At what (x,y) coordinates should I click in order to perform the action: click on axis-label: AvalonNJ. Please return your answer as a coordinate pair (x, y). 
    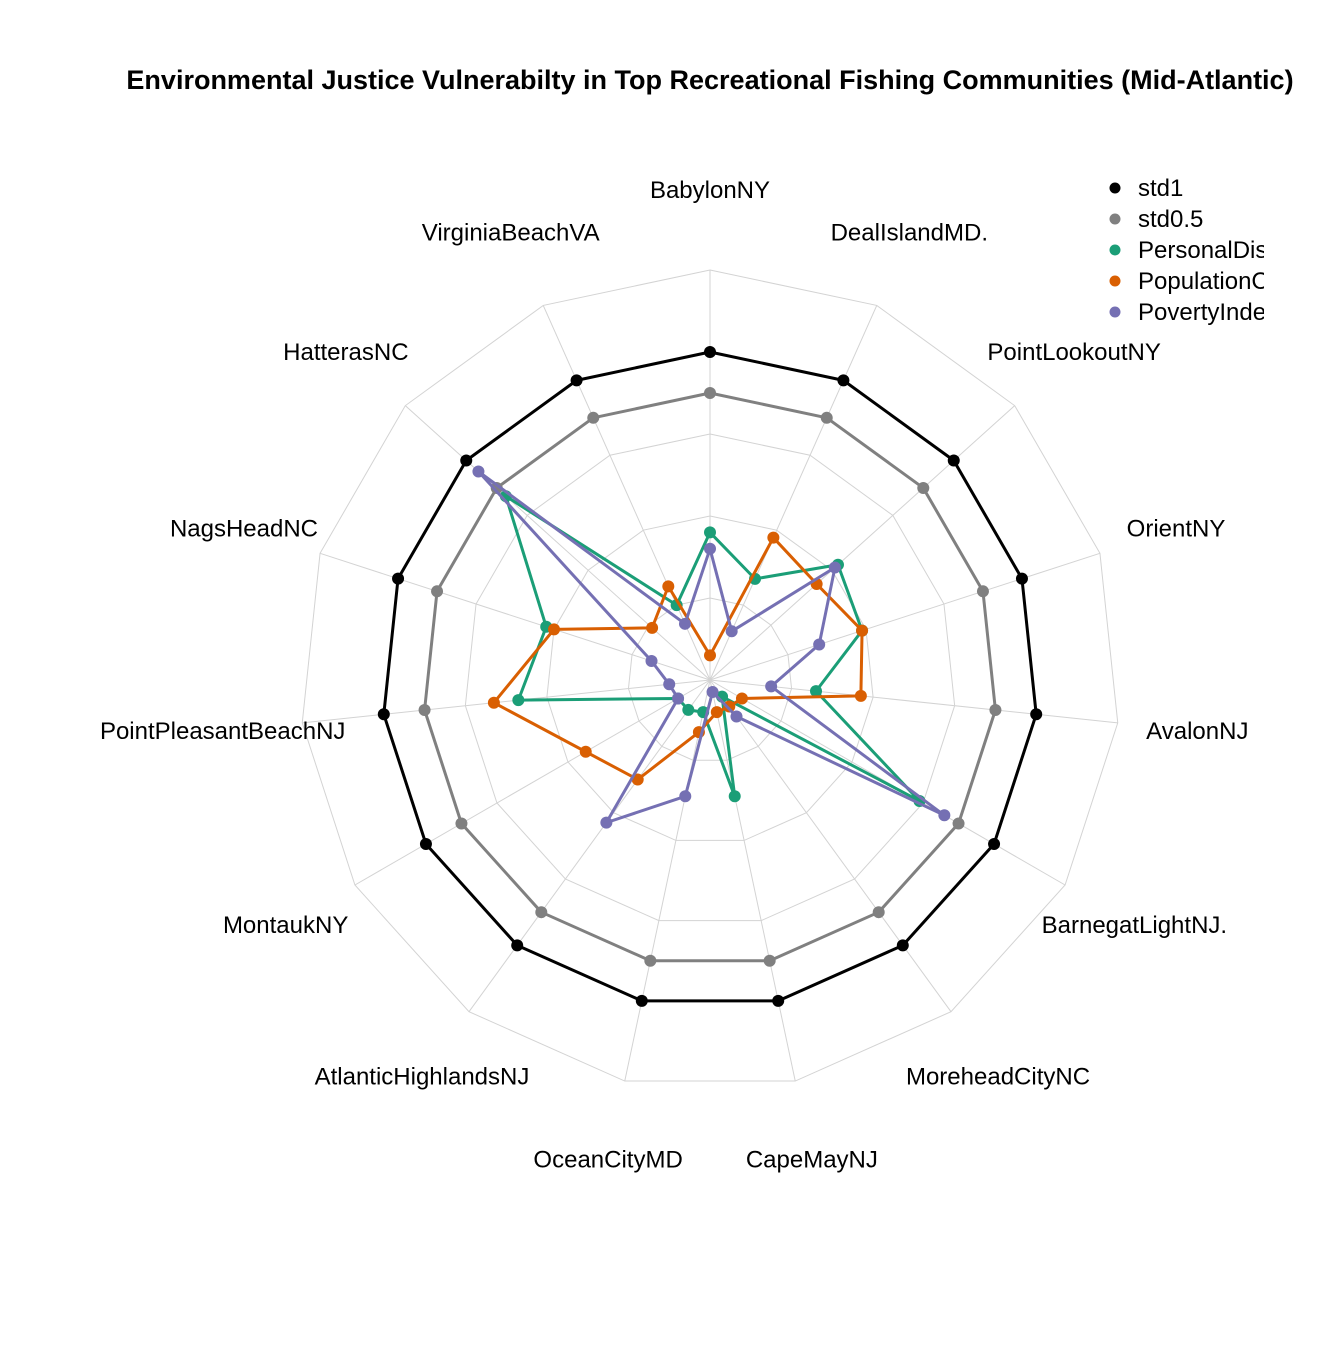
    Looking at the image, I should click on (1197, 731).